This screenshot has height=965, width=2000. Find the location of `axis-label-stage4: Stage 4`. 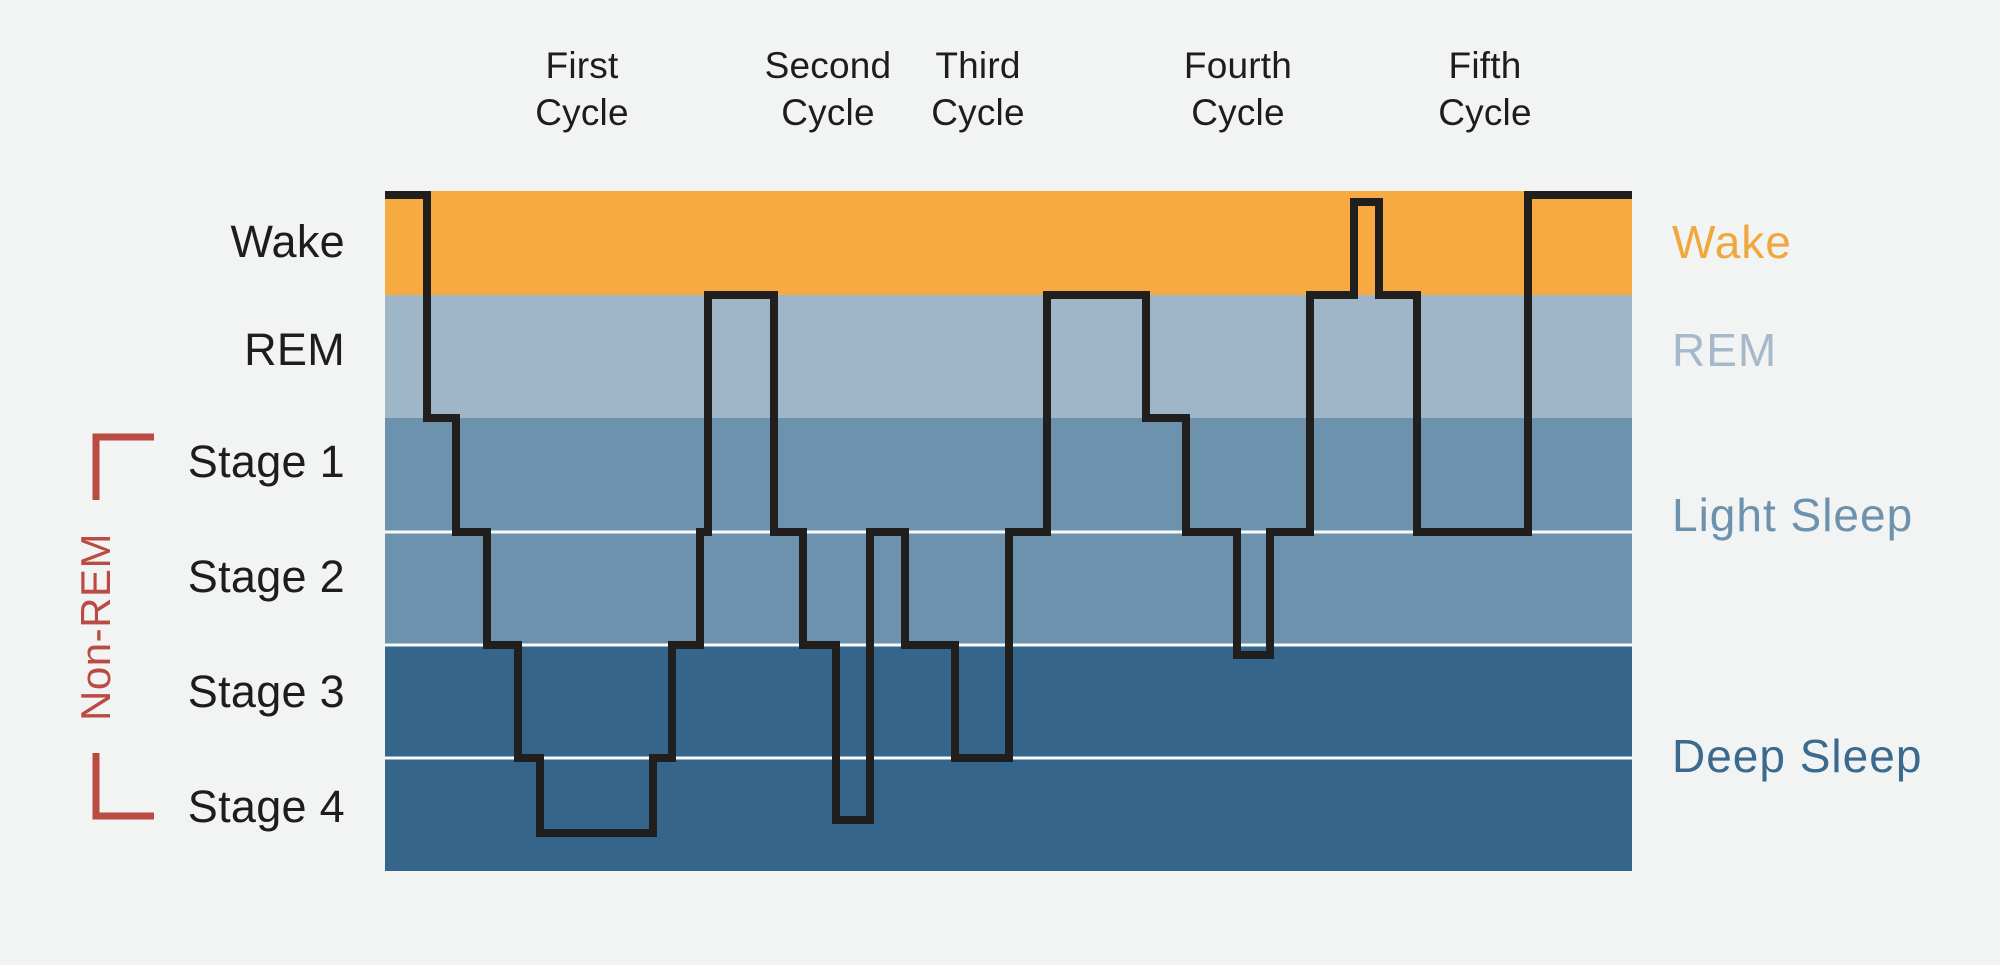

axis-label-stage4: Stage 4 is located at coordinates (266, 806).